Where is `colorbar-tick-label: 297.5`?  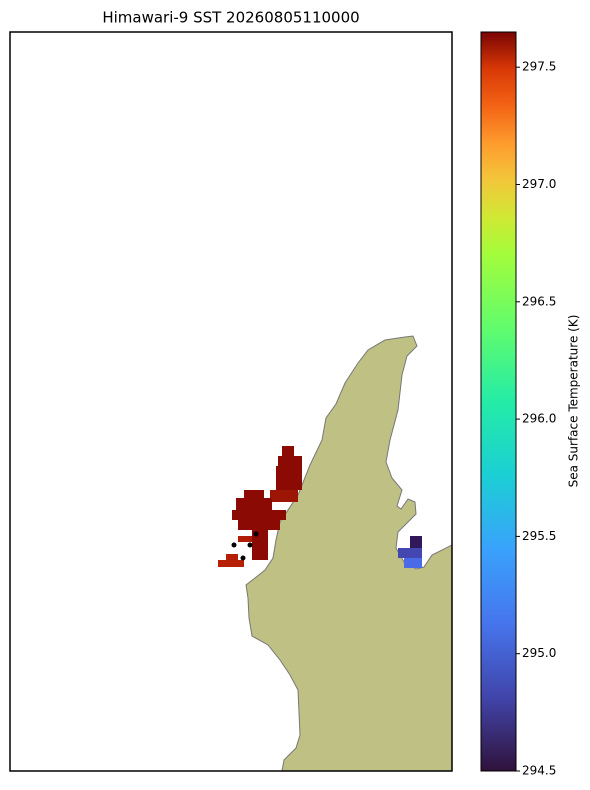 colorbar-tick-label: 297.5 is located at coordinates (539, 67).